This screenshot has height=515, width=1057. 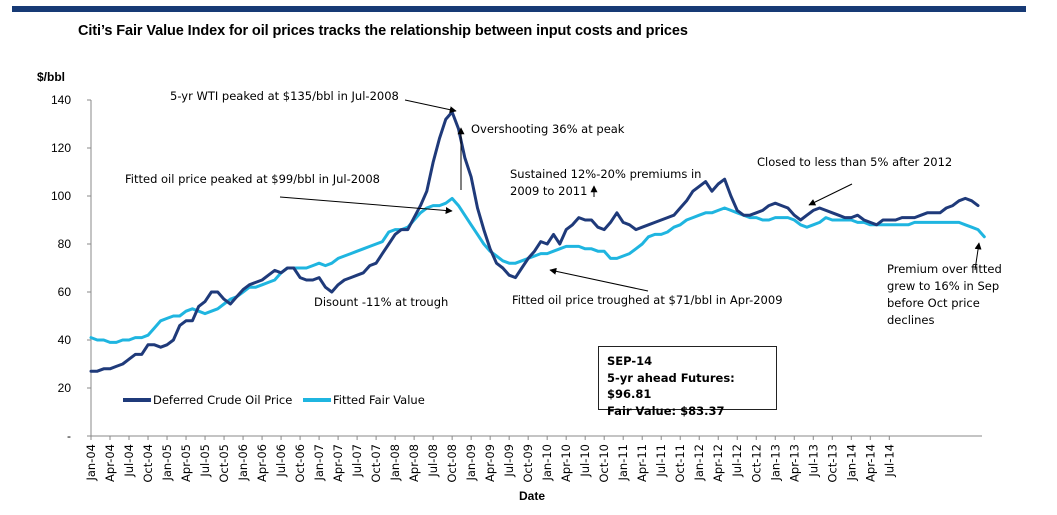 I want to click on arrow-fitted-trough, so click(x=599, y=279).